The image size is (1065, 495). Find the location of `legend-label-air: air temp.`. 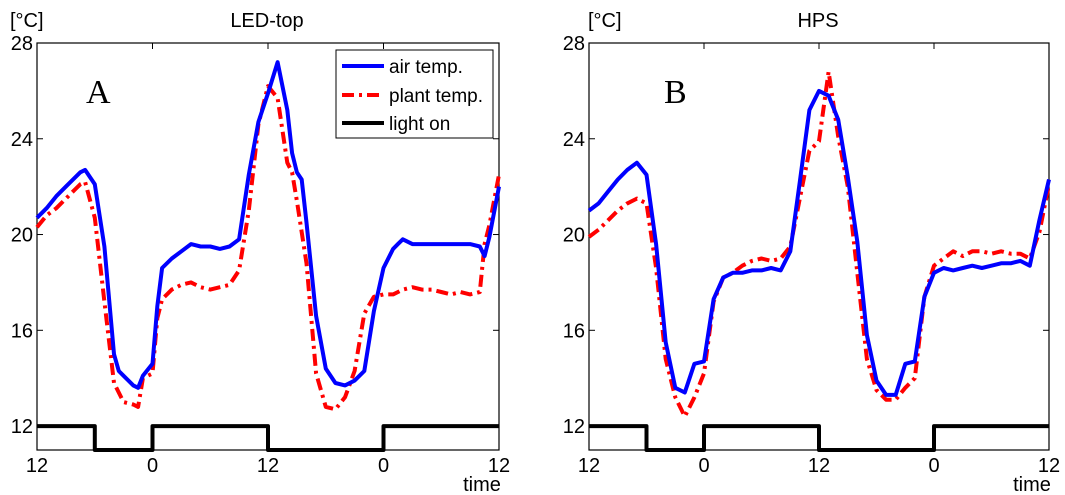

legend-label-air: air temp. is located at coordinates (426, 67).